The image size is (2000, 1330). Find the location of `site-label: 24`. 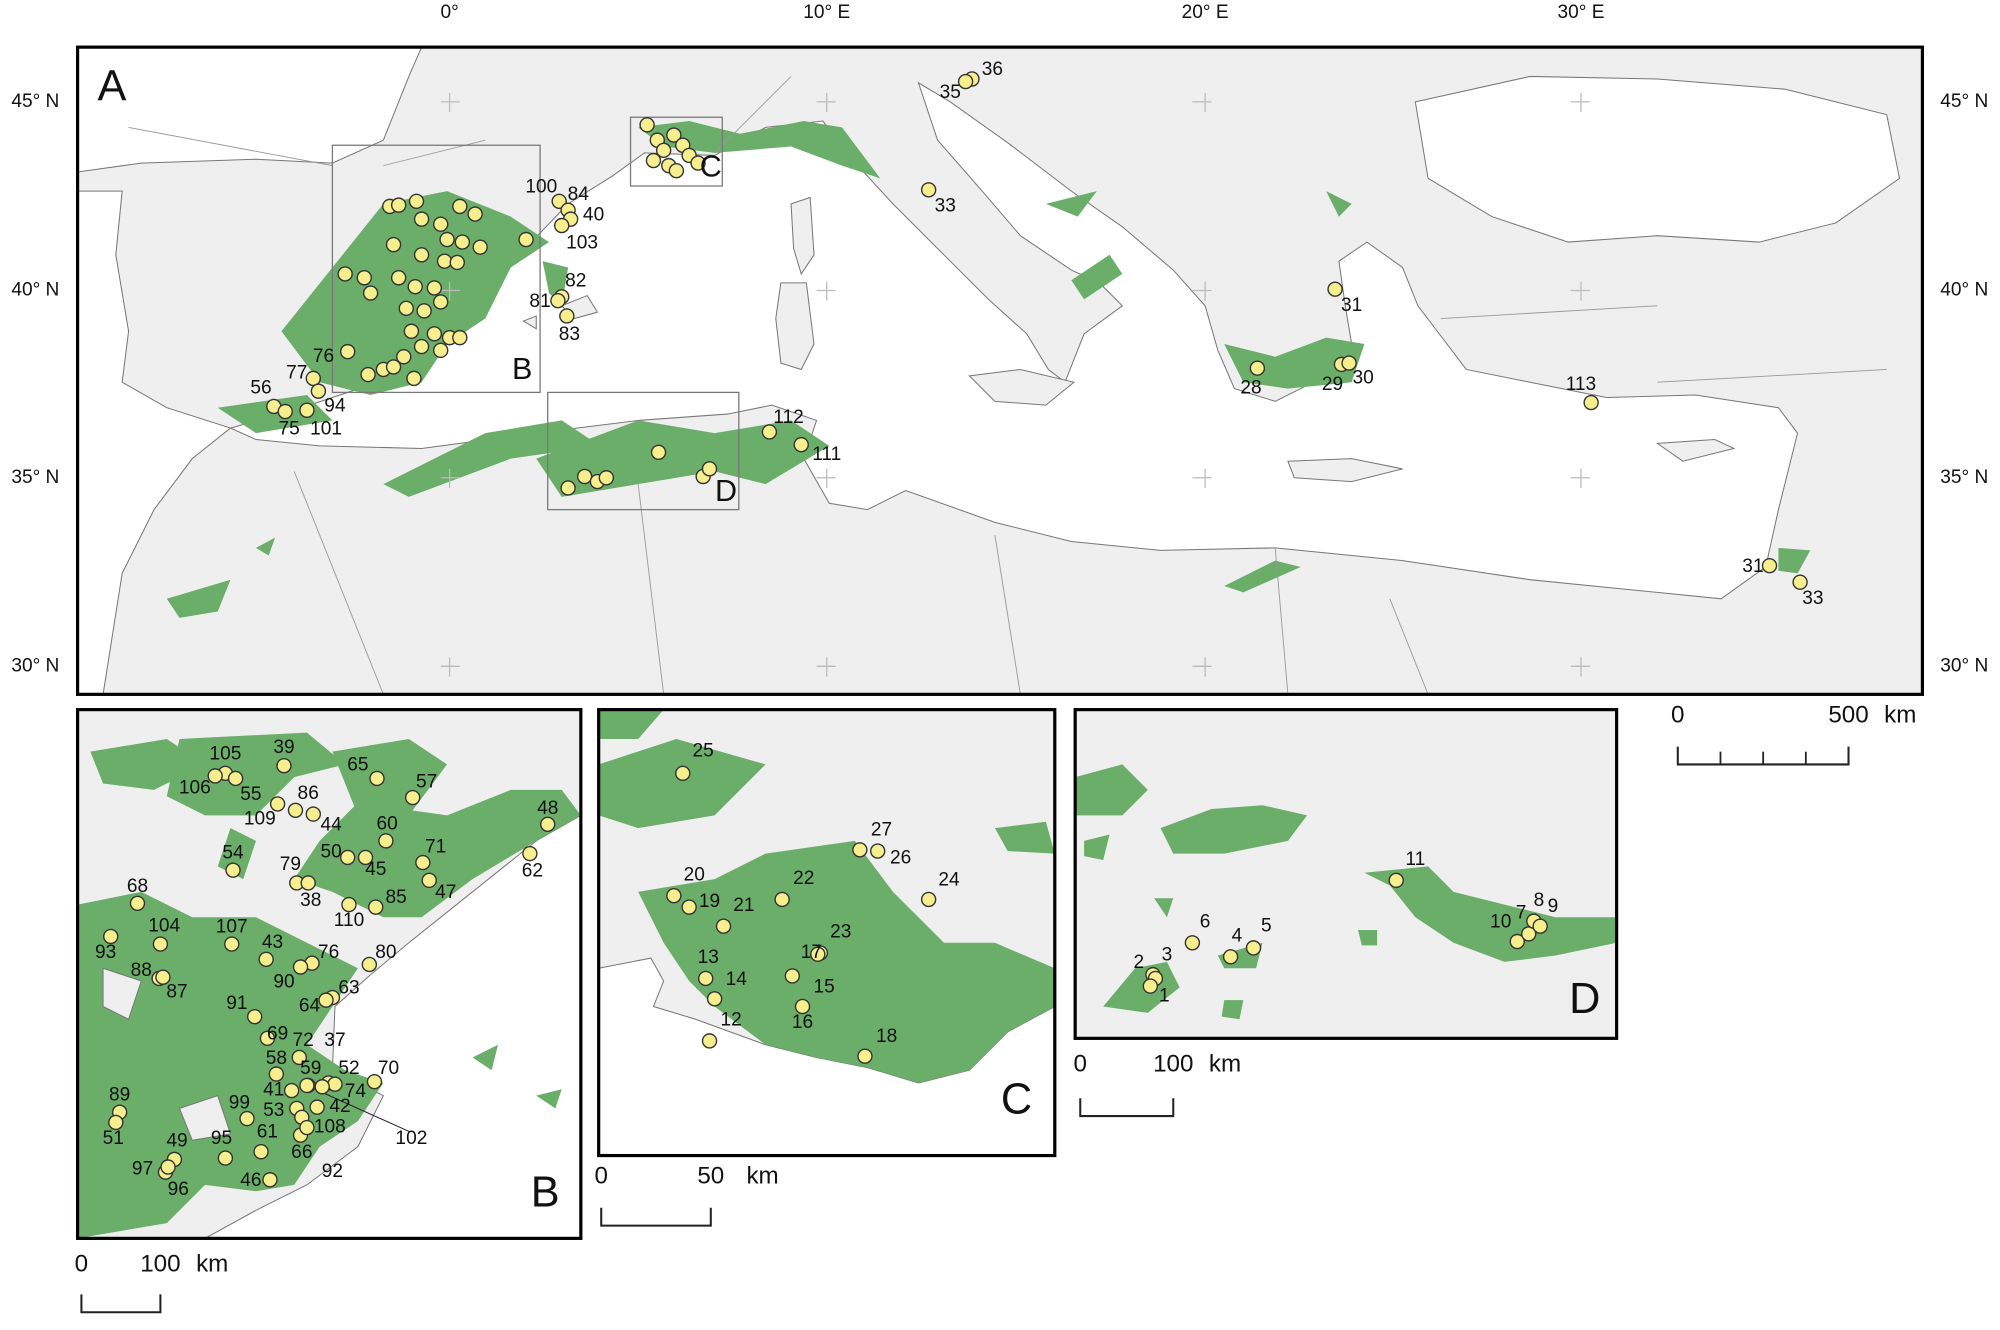

site-label: 24 is located at coordinates (949, 879).